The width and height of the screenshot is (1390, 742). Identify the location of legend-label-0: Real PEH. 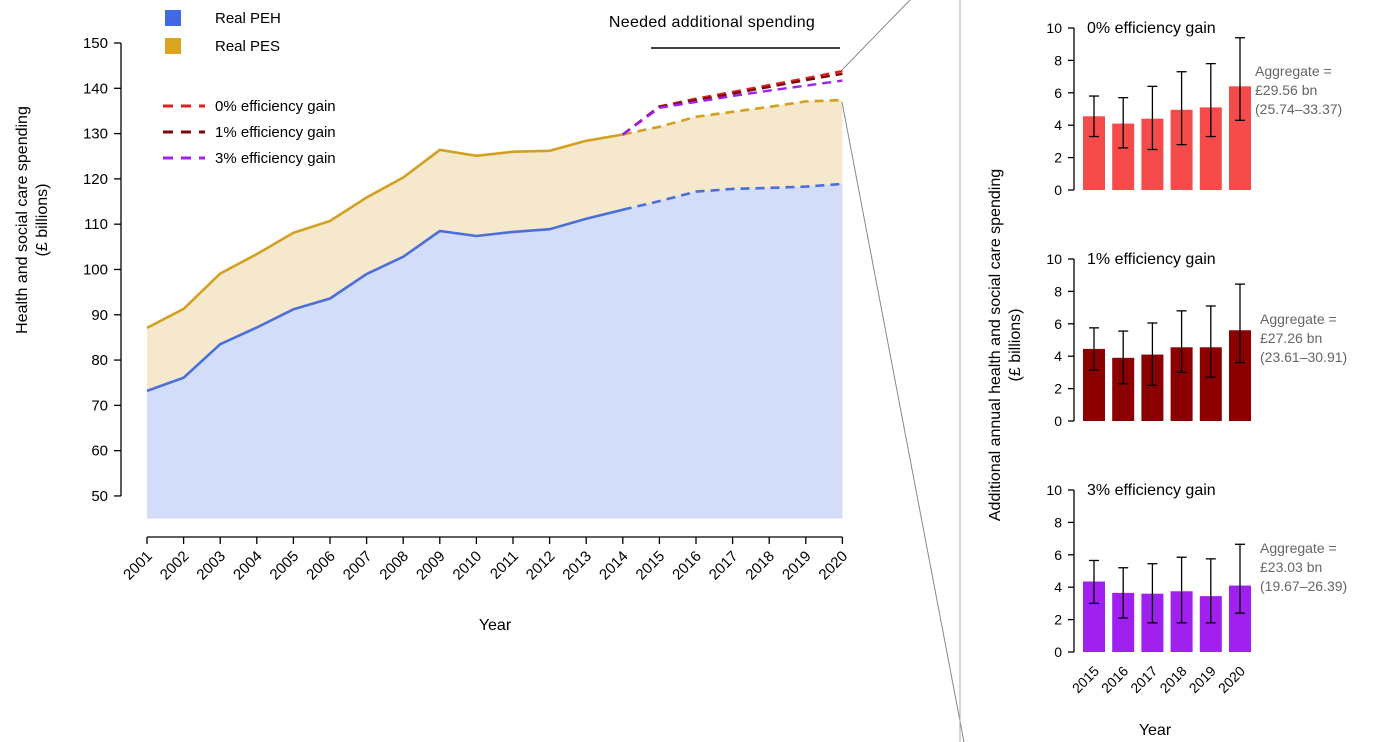
(248, 18).